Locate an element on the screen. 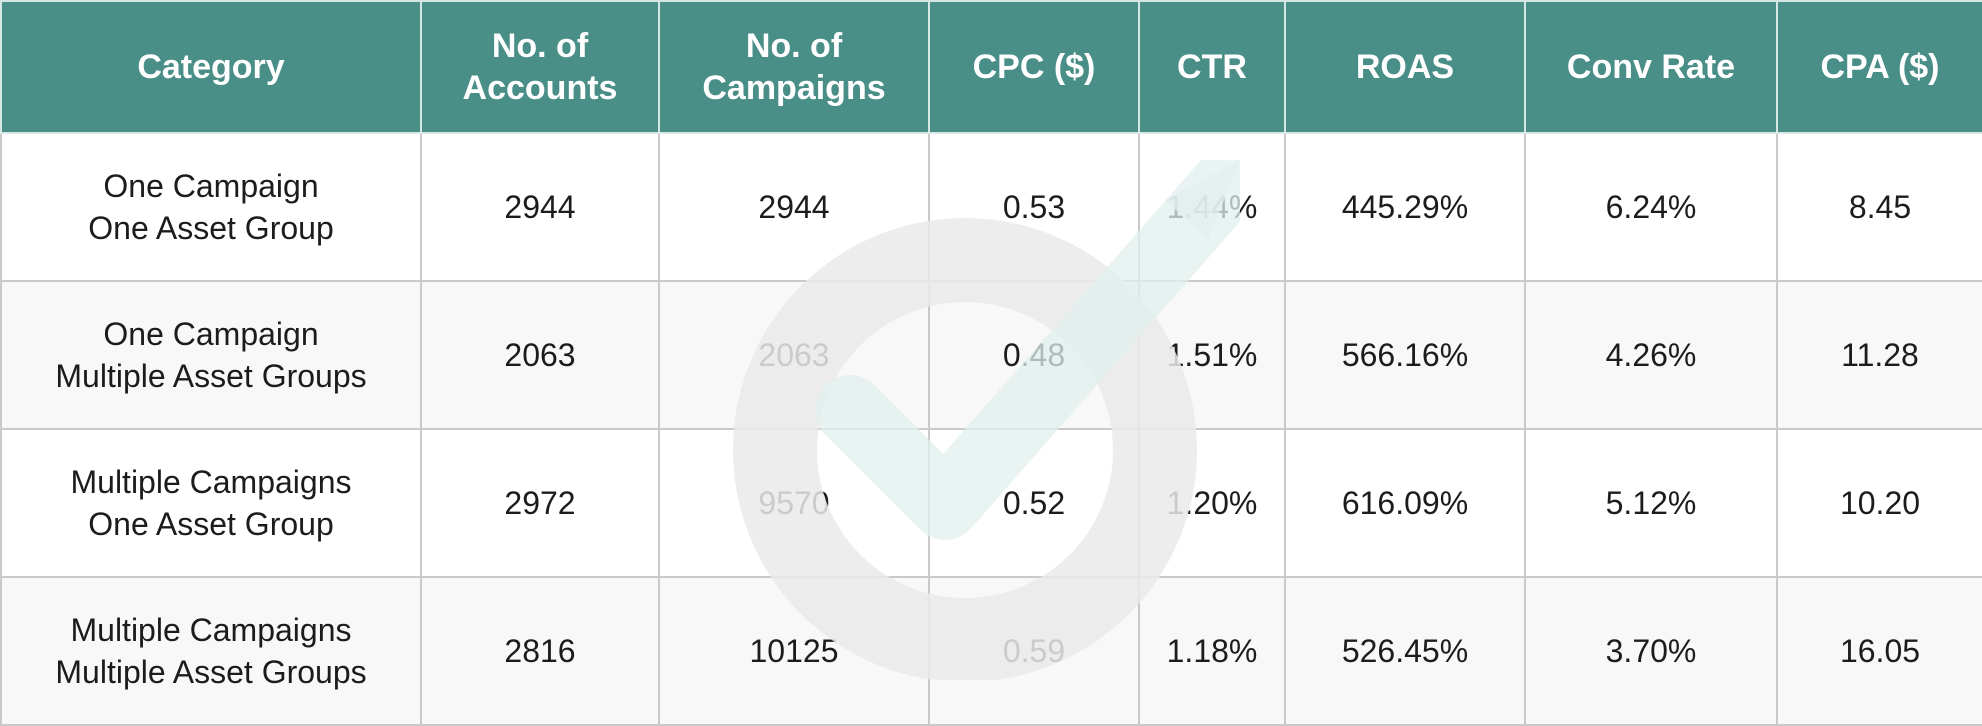 Image resolution: width=1982 pixels, height=726 pixels. category-cell: Multiple Campaigns Multiple Asset Groups is located at coordinates (211, 651).